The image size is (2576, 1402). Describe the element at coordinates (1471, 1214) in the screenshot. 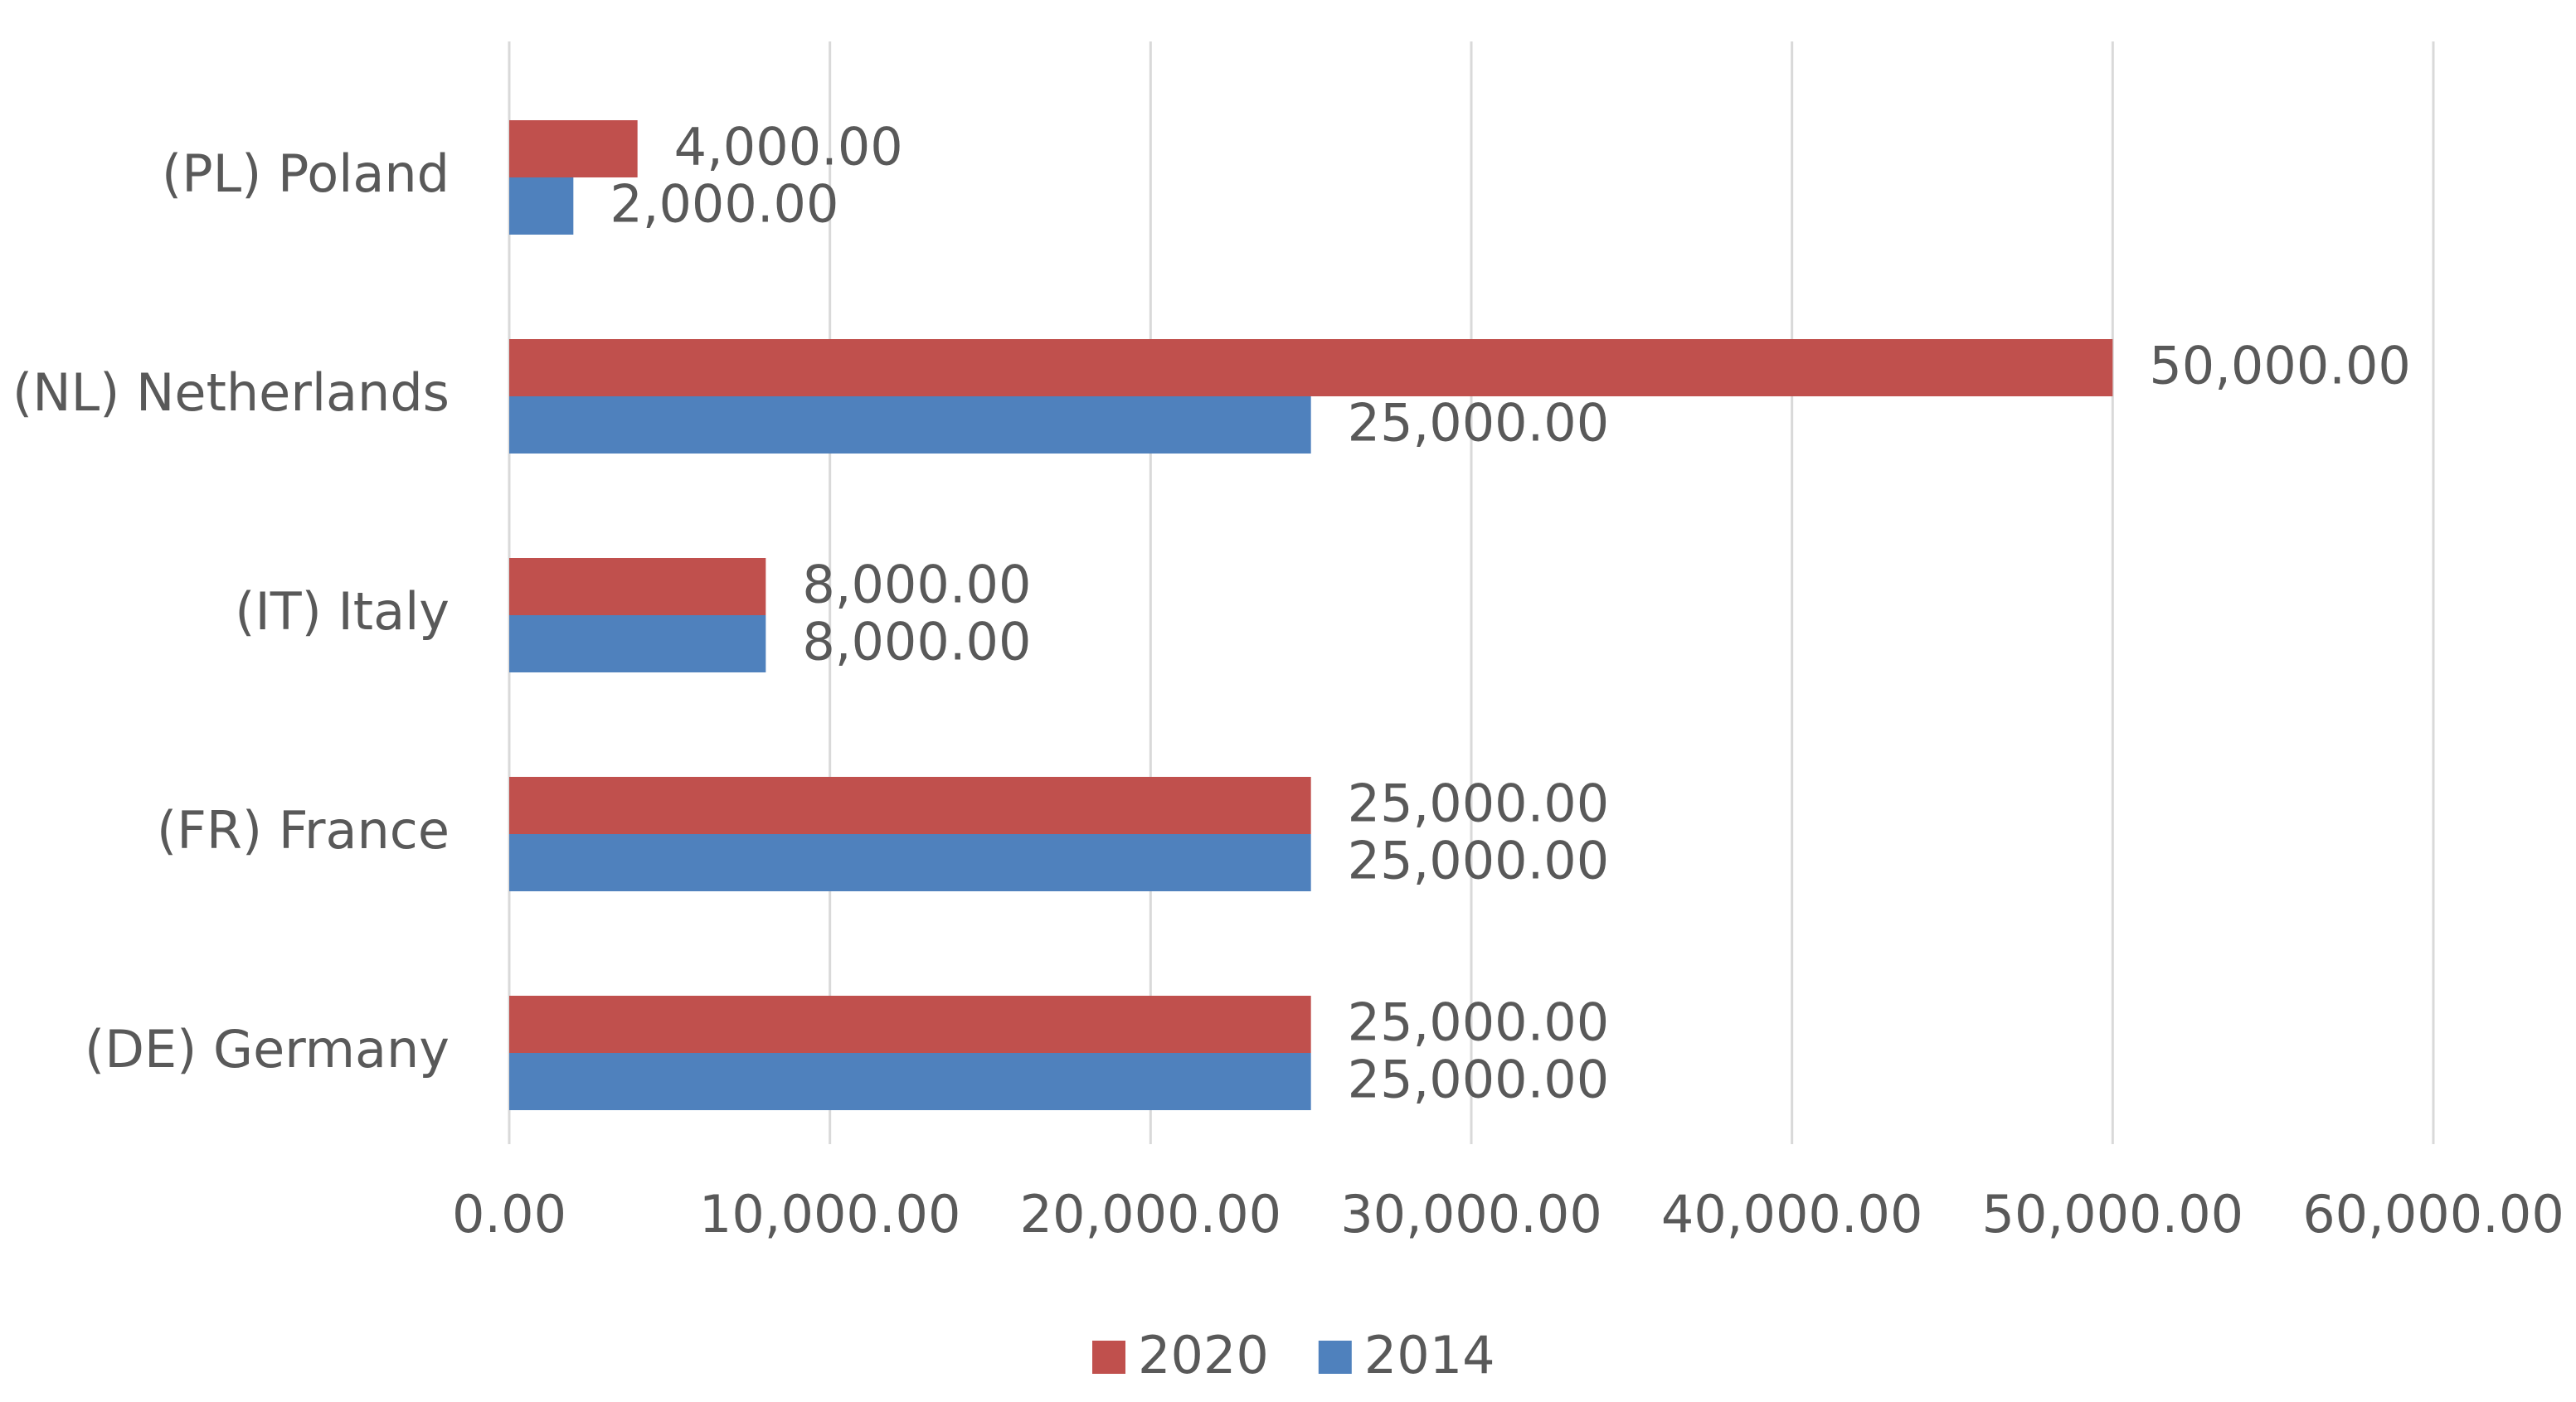

I see `x-tick-label: 30,000.00` at that location.